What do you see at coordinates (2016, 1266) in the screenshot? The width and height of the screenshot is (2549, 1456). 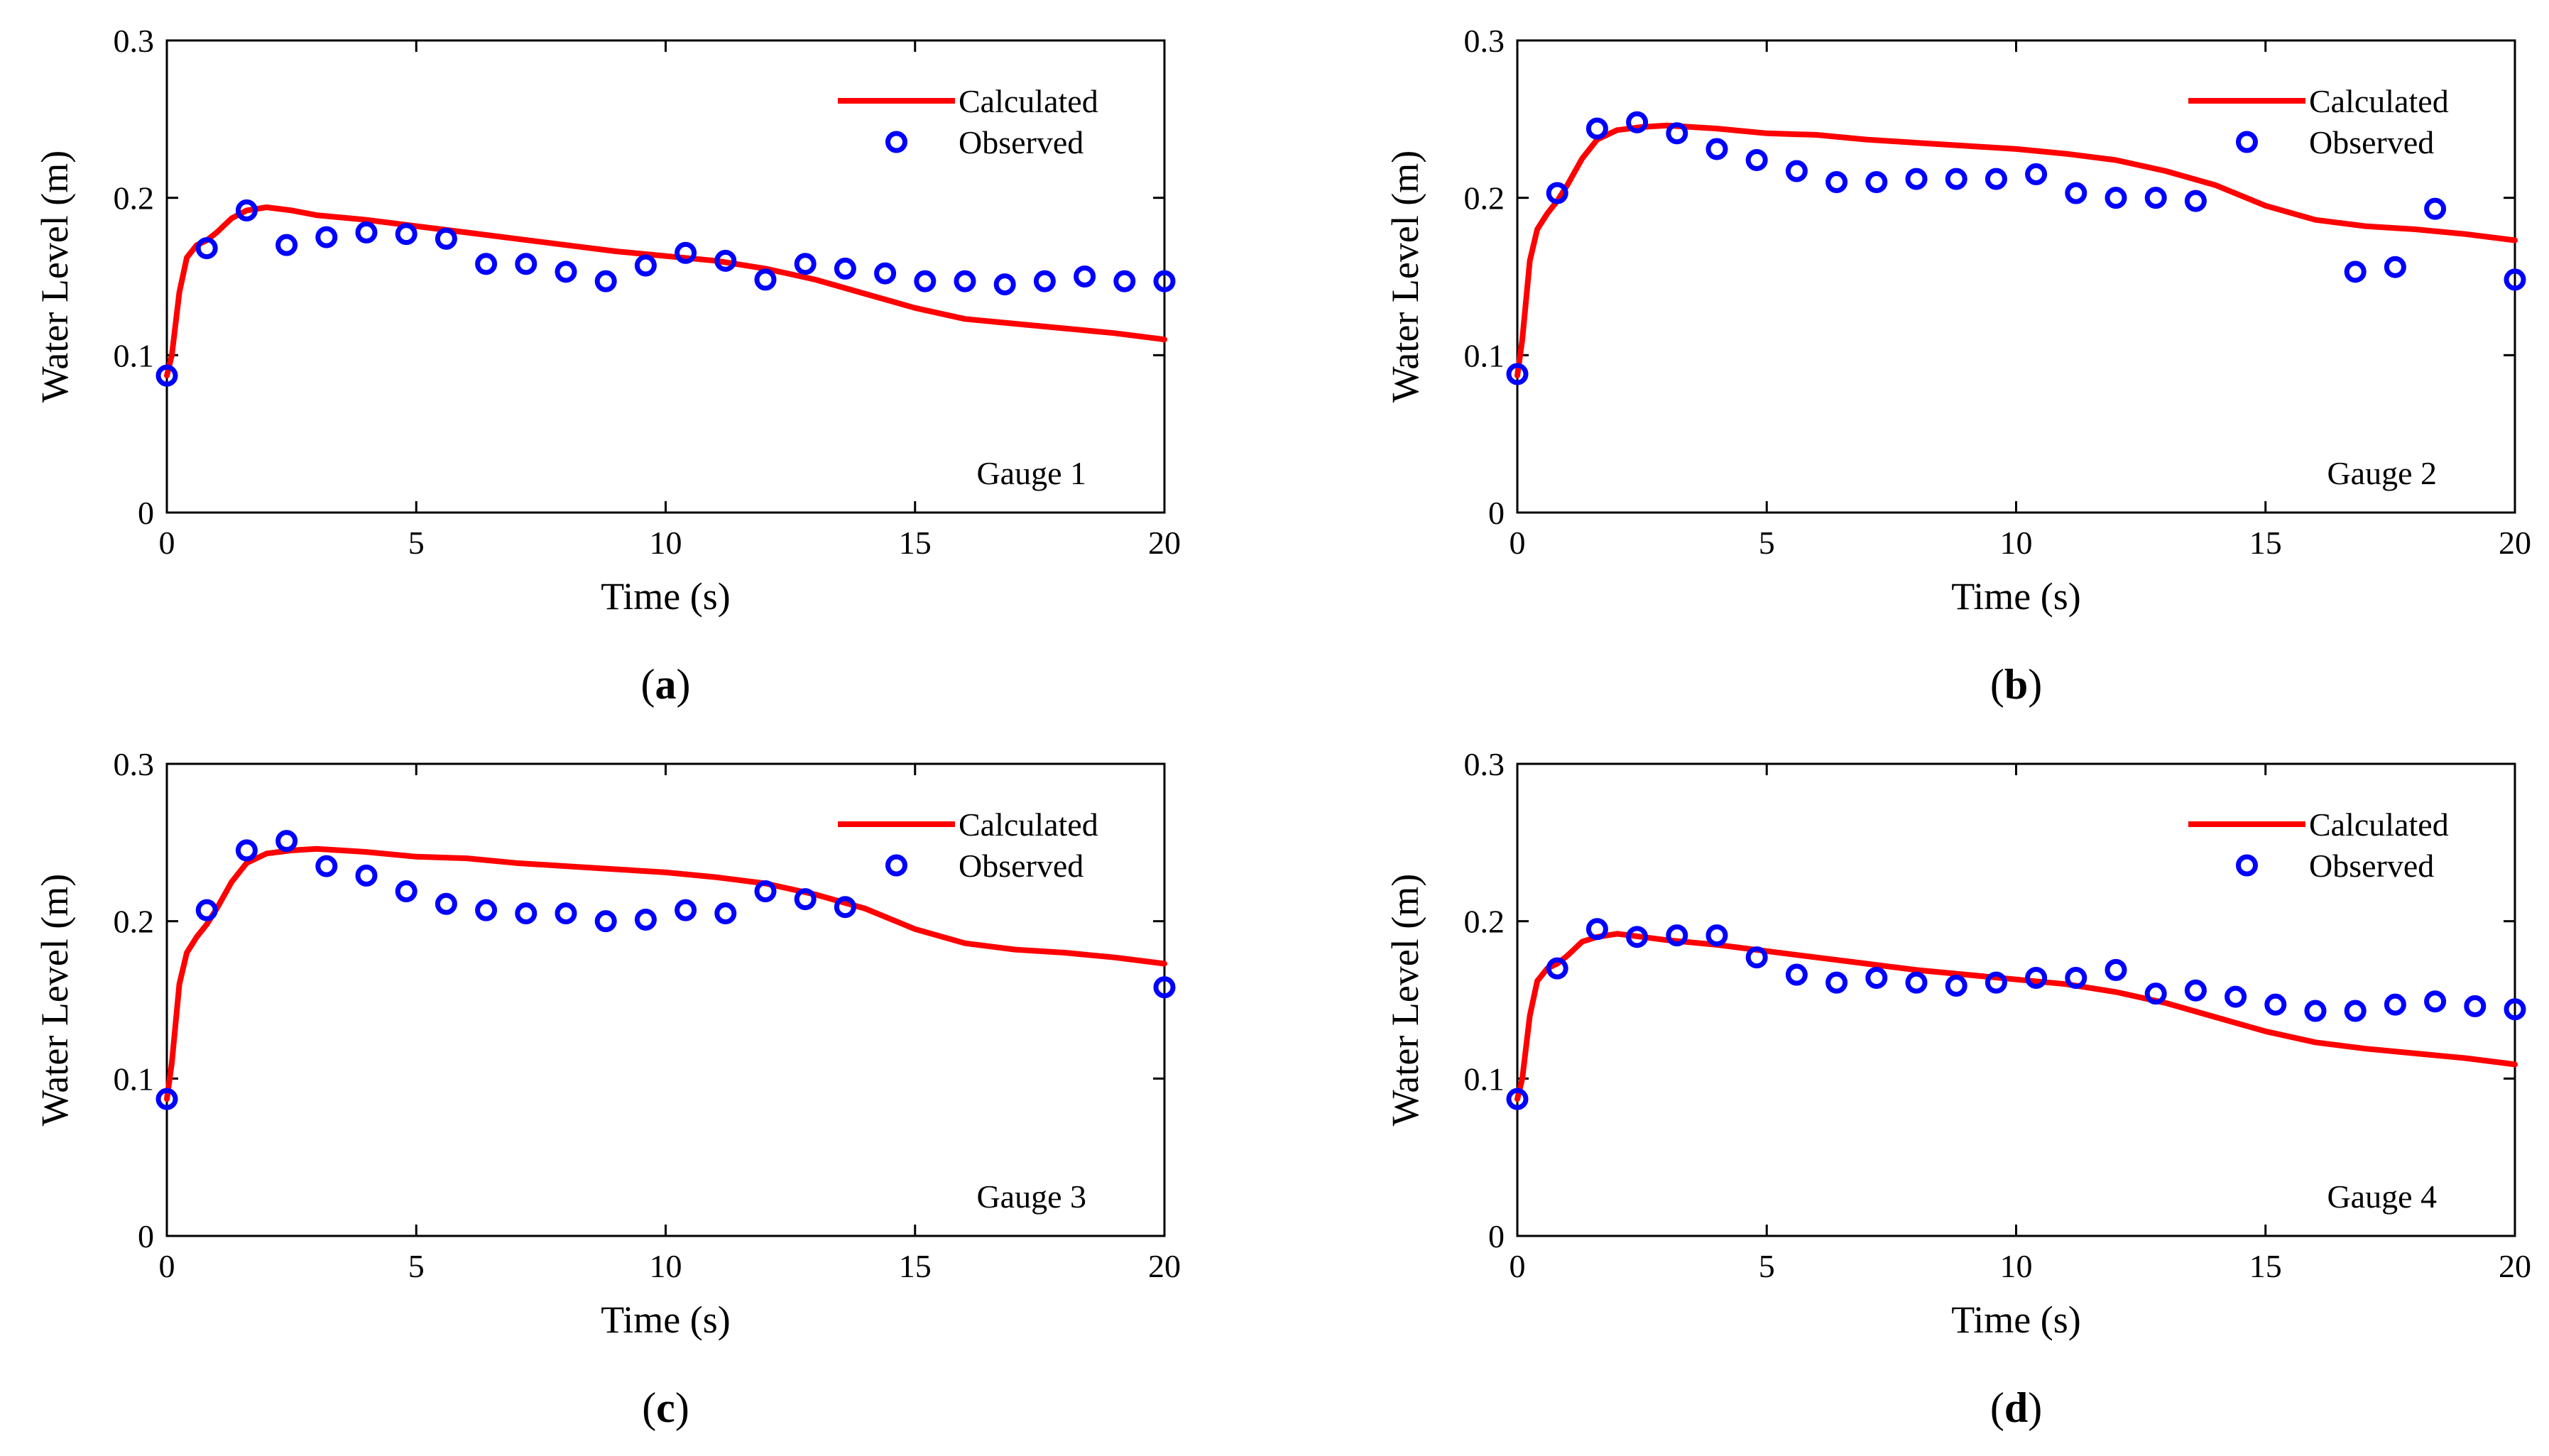 I see `x-tick-label: 10` at bounding box center [2016, 1266].